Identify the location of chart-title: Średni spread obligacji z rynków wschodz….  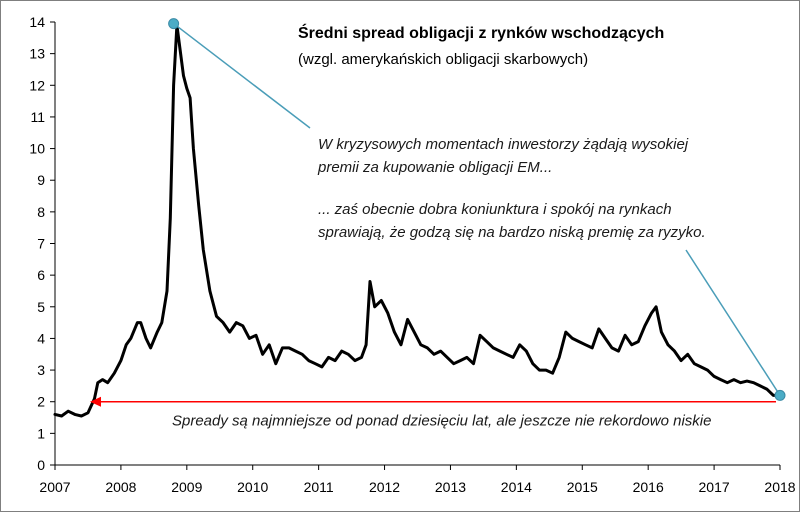
(481, 32).